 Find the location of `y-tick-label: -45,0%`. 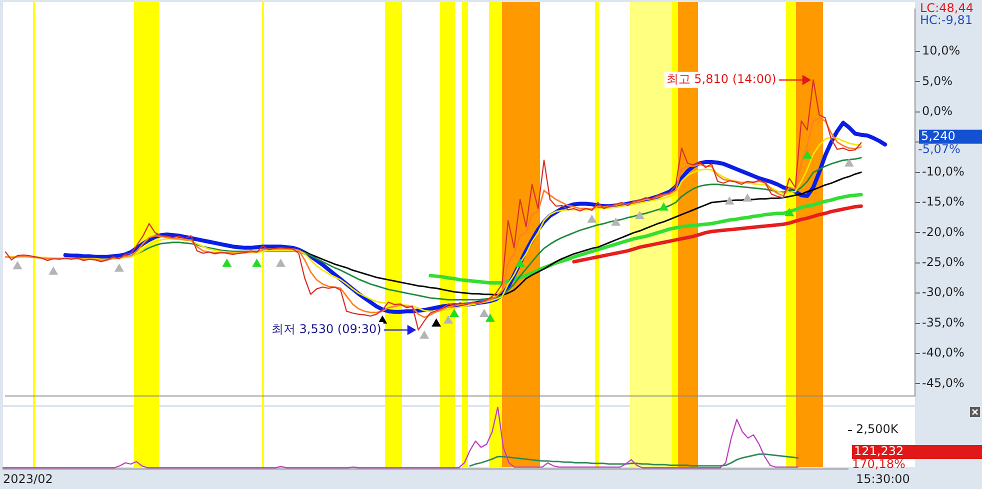

y-tick-label: -45,0% is located at coordinates (943, 383).